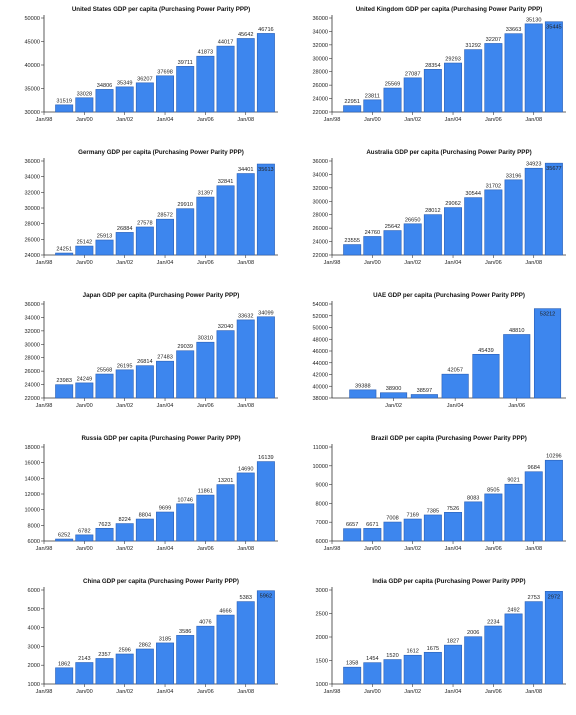  What do you see at coordinates (554, 28) in the screenshot?
I see `data-label: 35445` at bounding box center [554, 28].